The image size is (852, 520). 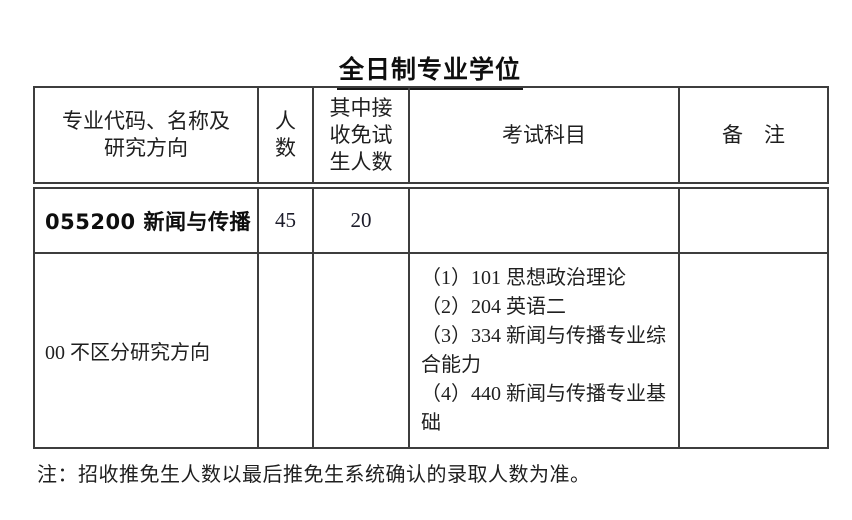 I want to click on exam-subject-item: （4）440 新闻与传播专业基础, so click(x=543, y=408).